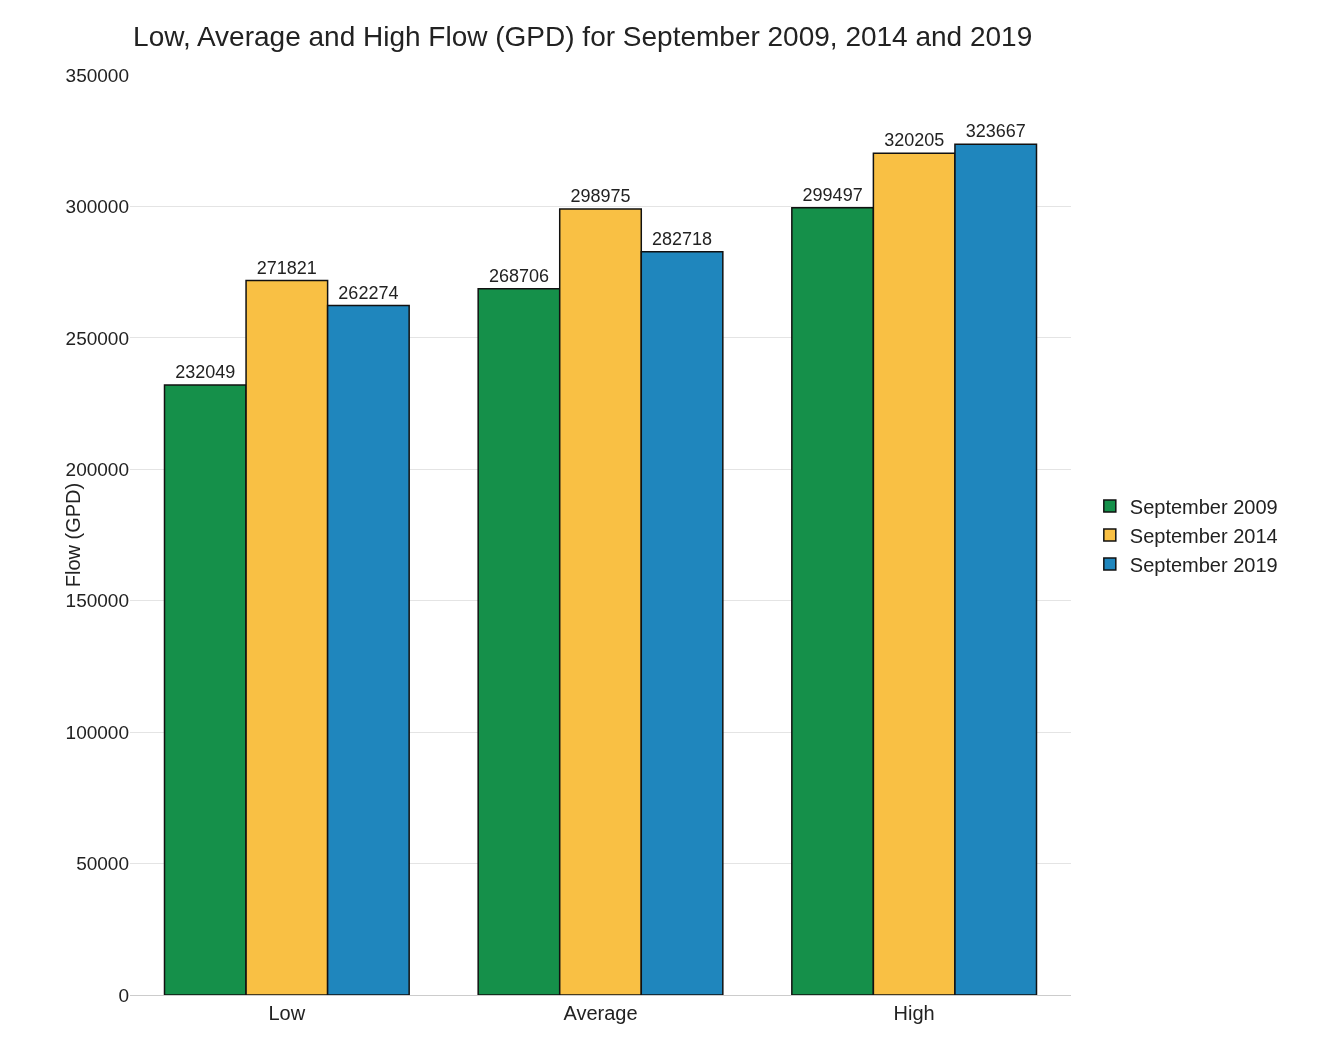 This screenshot has height=1055, width=1331. I want to click on data-label: 298975, so click(600, 196).